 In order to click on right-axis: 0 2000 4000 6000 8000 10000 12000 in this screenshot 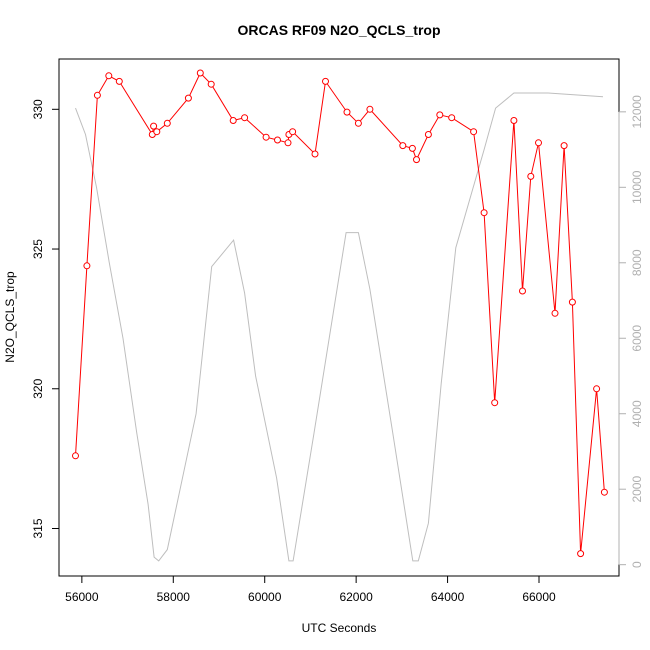, I will do `click(631, 331)`.